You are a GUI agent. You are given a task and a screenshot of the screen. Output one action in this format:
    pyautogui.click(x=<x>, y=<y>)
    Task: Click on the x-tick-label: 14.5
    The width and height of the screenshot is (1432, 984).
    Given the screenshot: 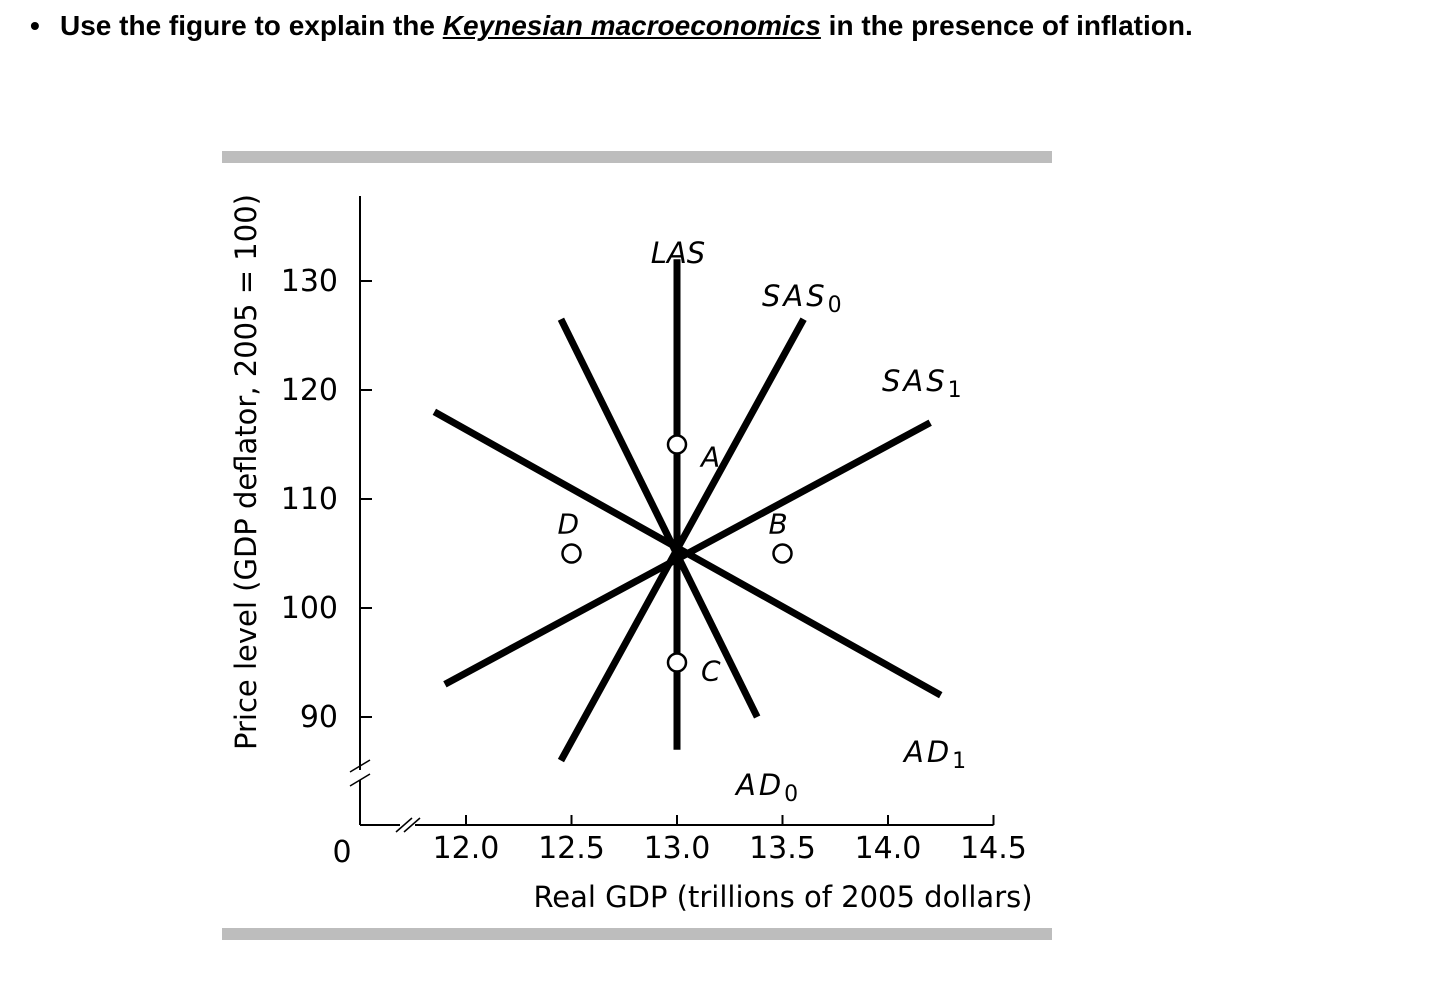 What is the action you would take?
    pyautogui.click(x=993, y=848)
    